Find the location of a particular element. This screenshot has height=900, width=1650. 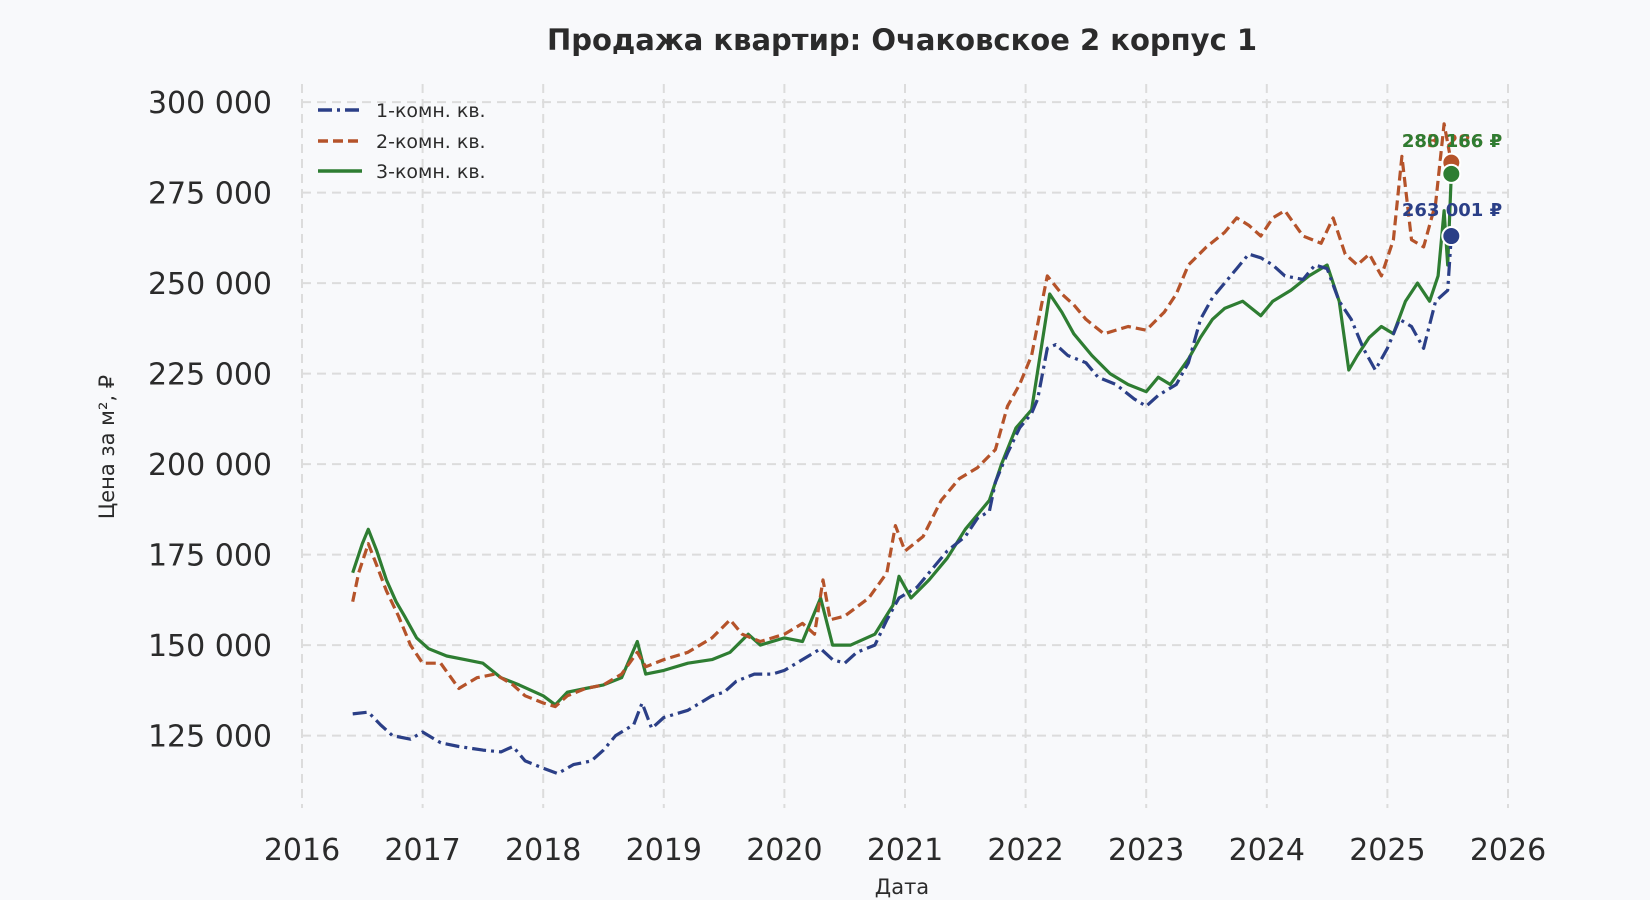

x-tick-label: 2020 is located at coordinates (784, 850).